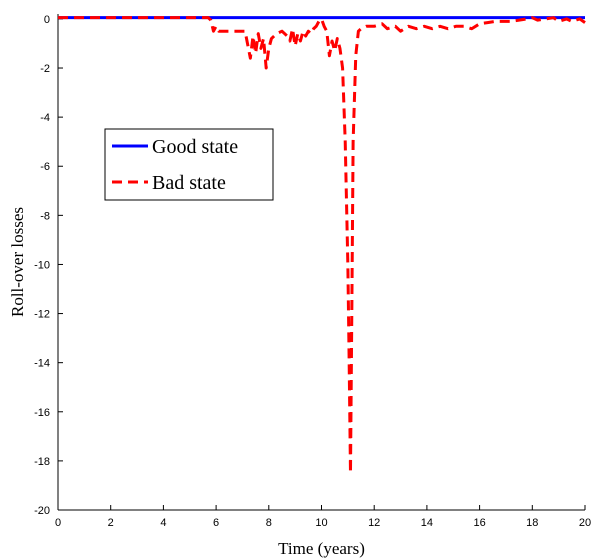 The width and height of the screenshot is (591, 560). Describe the element at coordinates (269, 523) in the screenshot. I see `x-tick-label: 8` at that location.